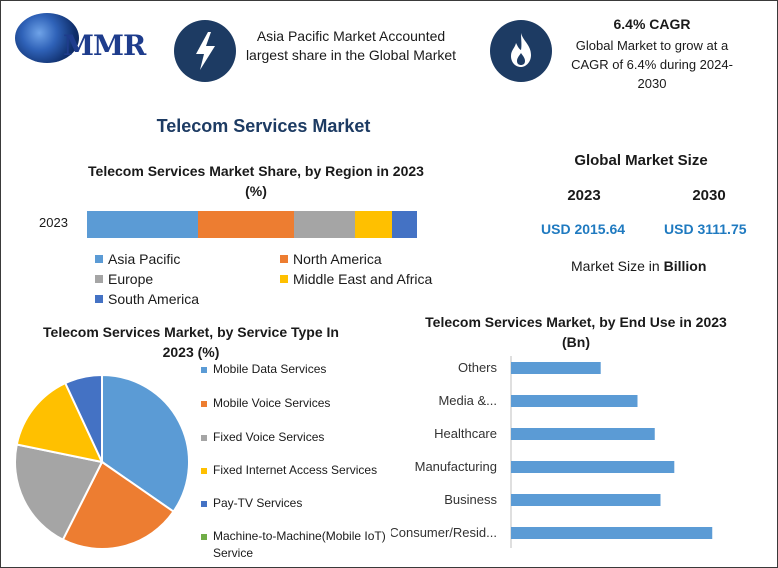  What do you see at coordinates (124, 279) in the screenshot?
I see `legend-europe: Europe` at bounding box center [124, 279].